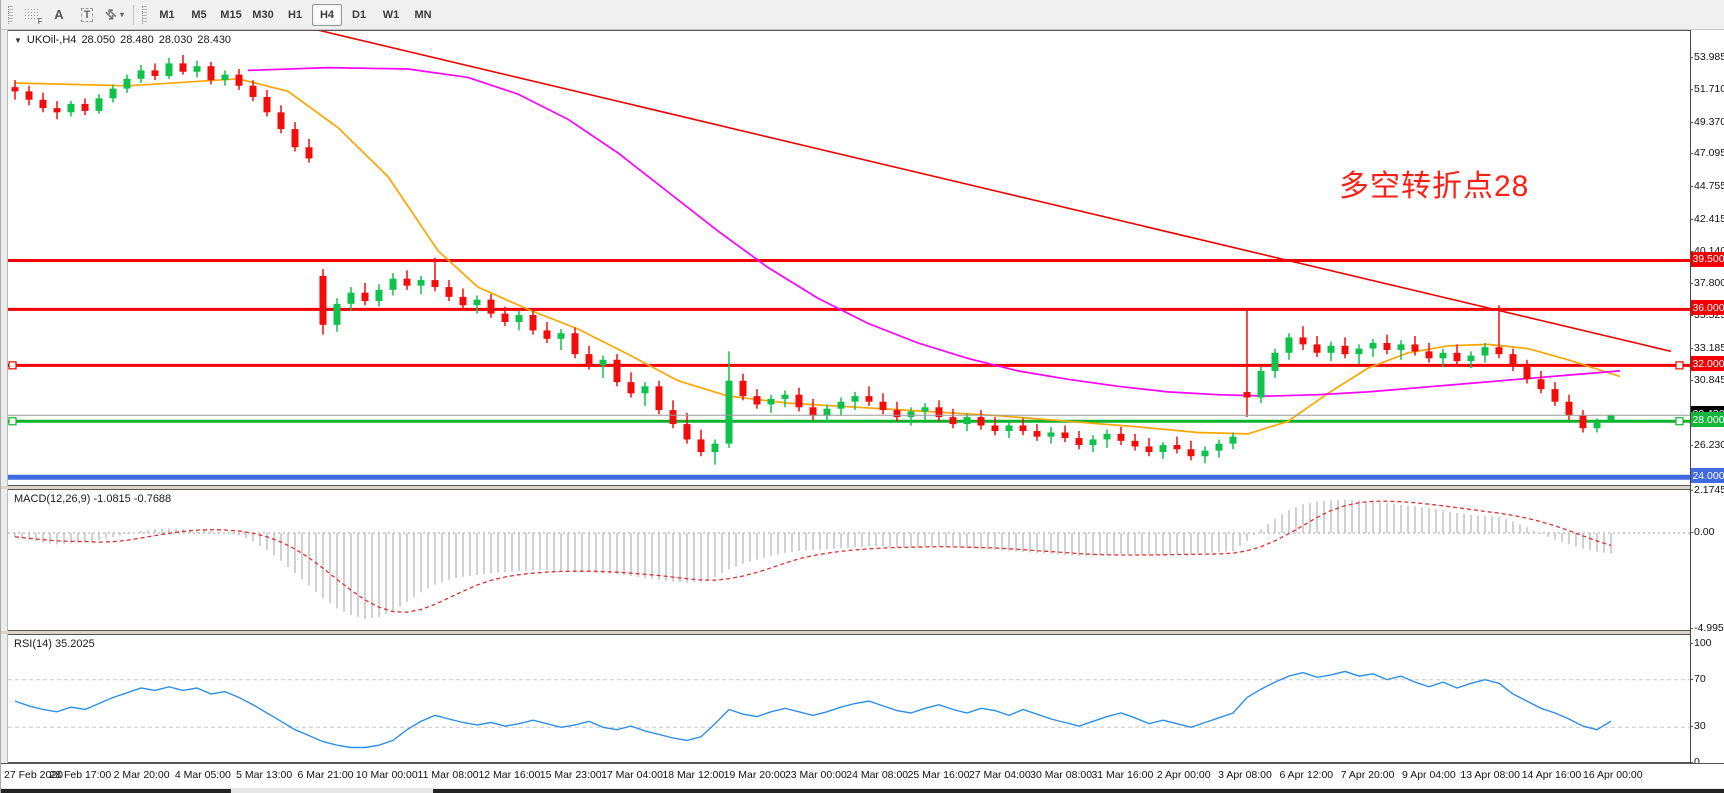 The height and width of the screenshot is (793, 1724). What do you see at coordinates (1707, 628) in the screenshot?
I see `macd-axis-label: -4.9955` at bounding box center [1707, 628].